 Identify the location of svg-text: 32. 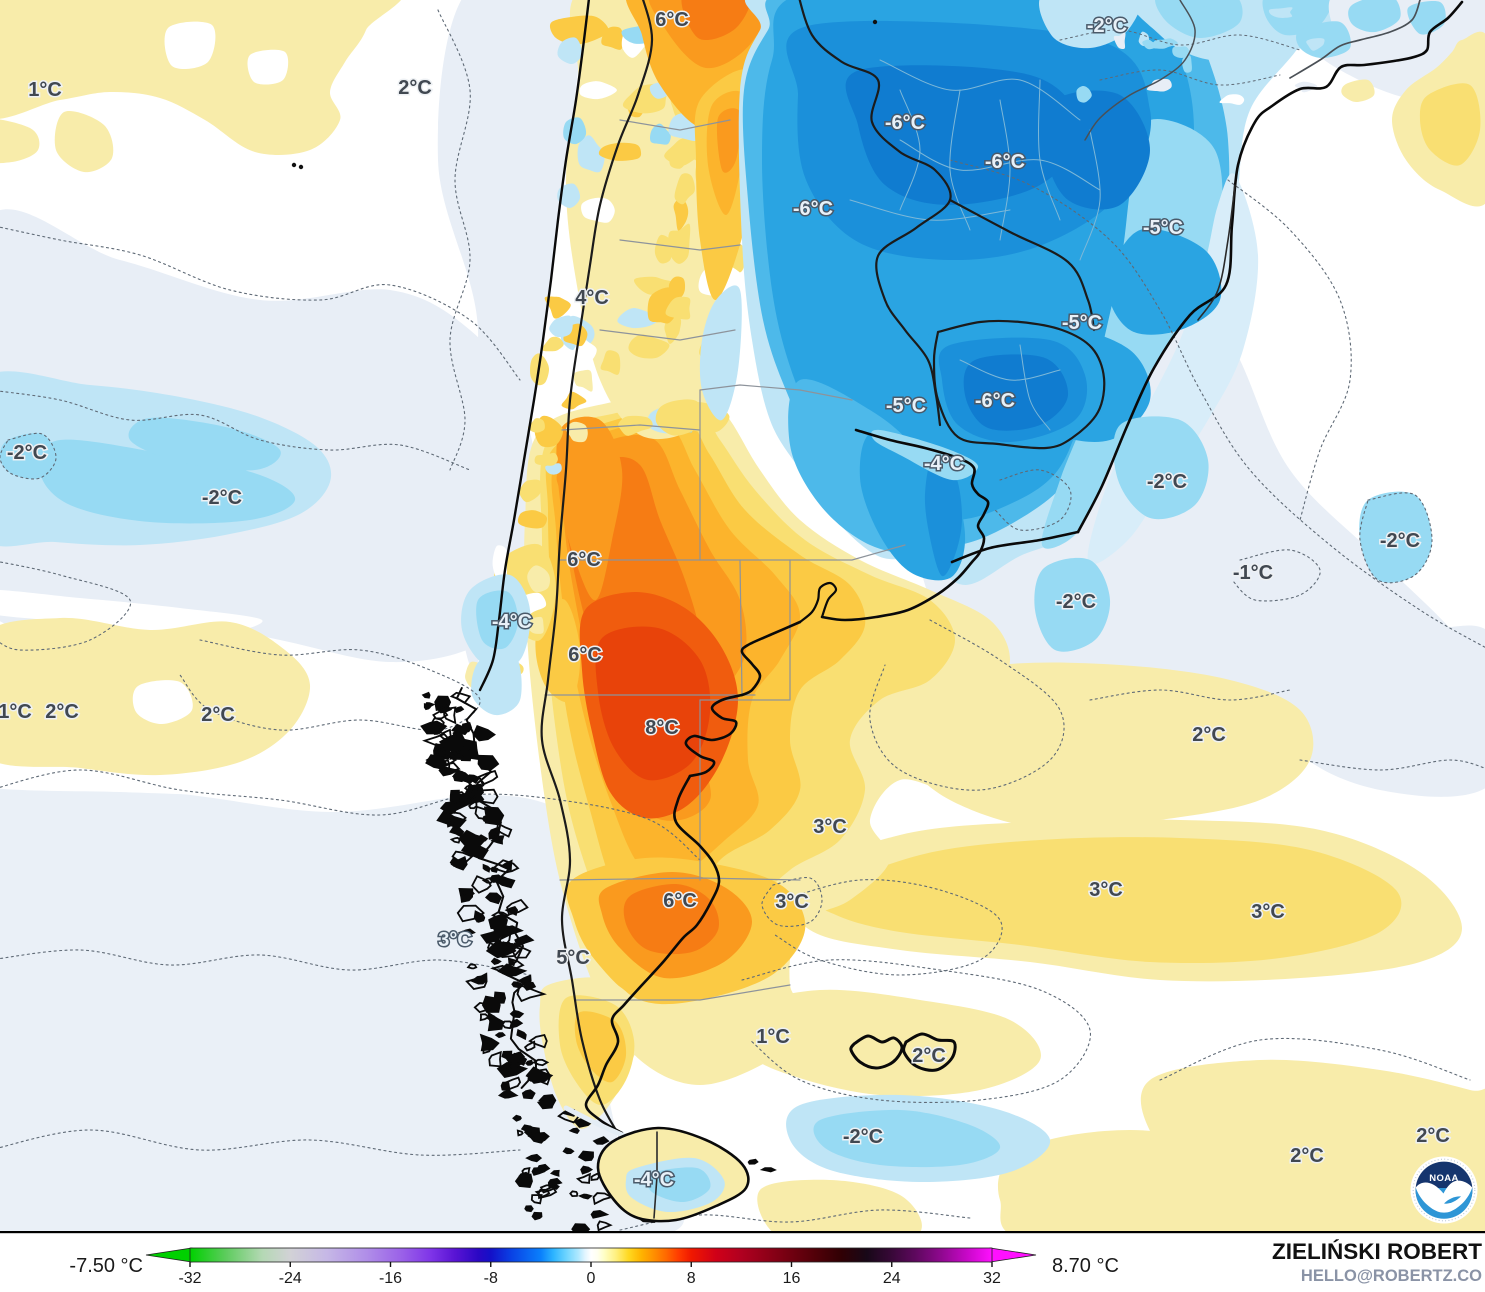
(992, 1278).